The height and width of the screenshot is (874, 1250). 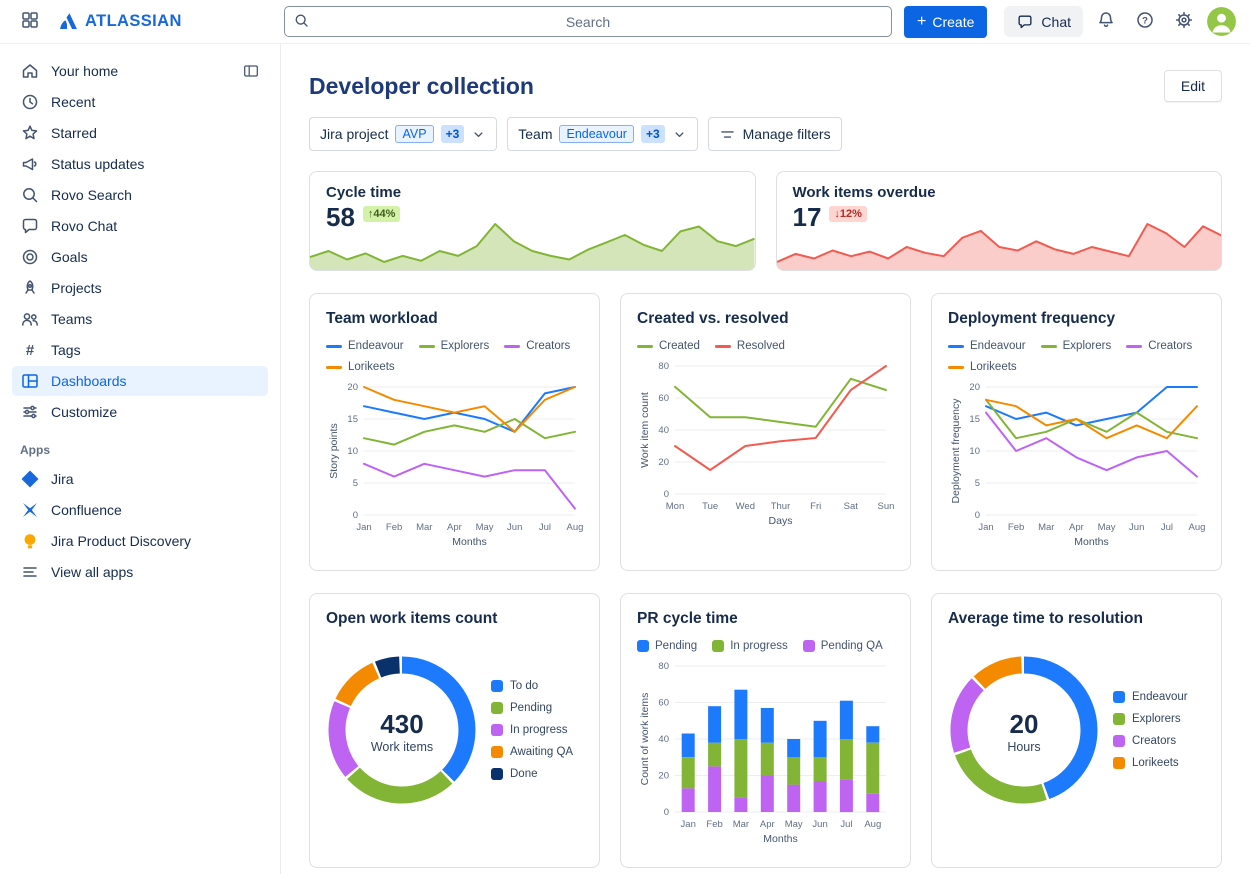 What do you see at coordinates (140, 381) in the screenshot?
I see `sidebar-item-dashboards: Dashboards` at bounding box center [140, 381].